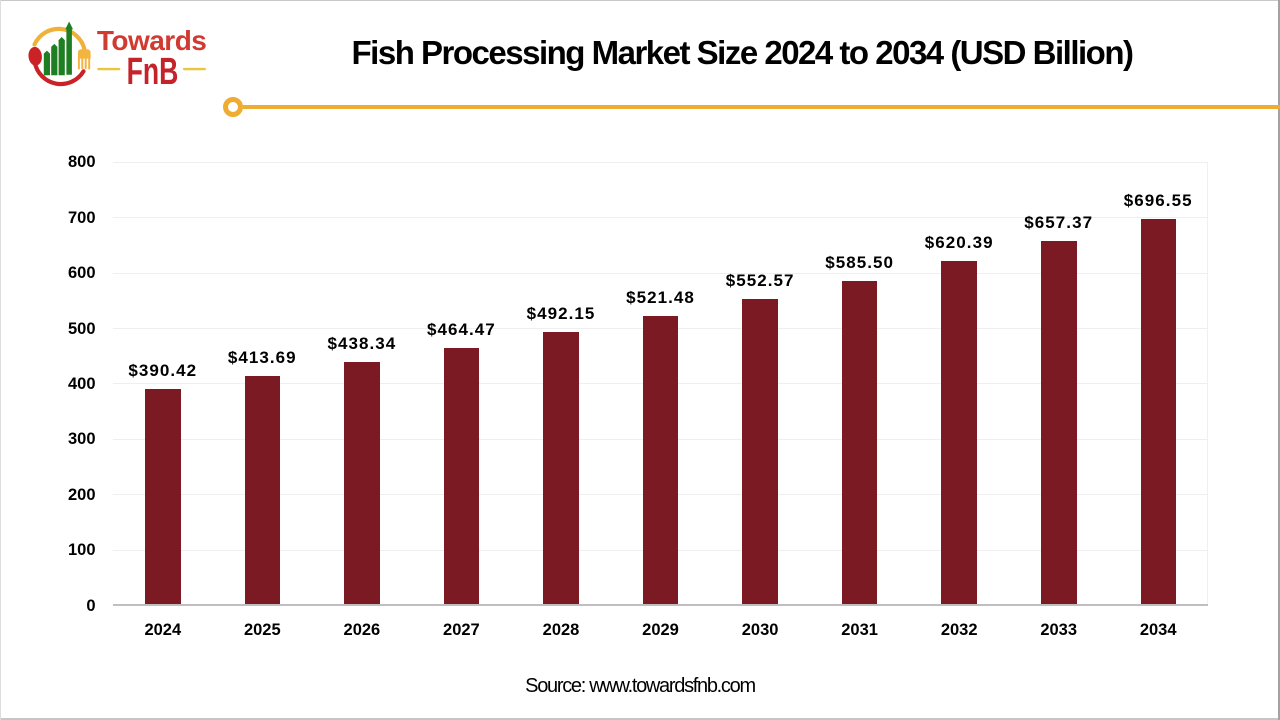  I want to click on svg-text: Towards, so click(152, 40).